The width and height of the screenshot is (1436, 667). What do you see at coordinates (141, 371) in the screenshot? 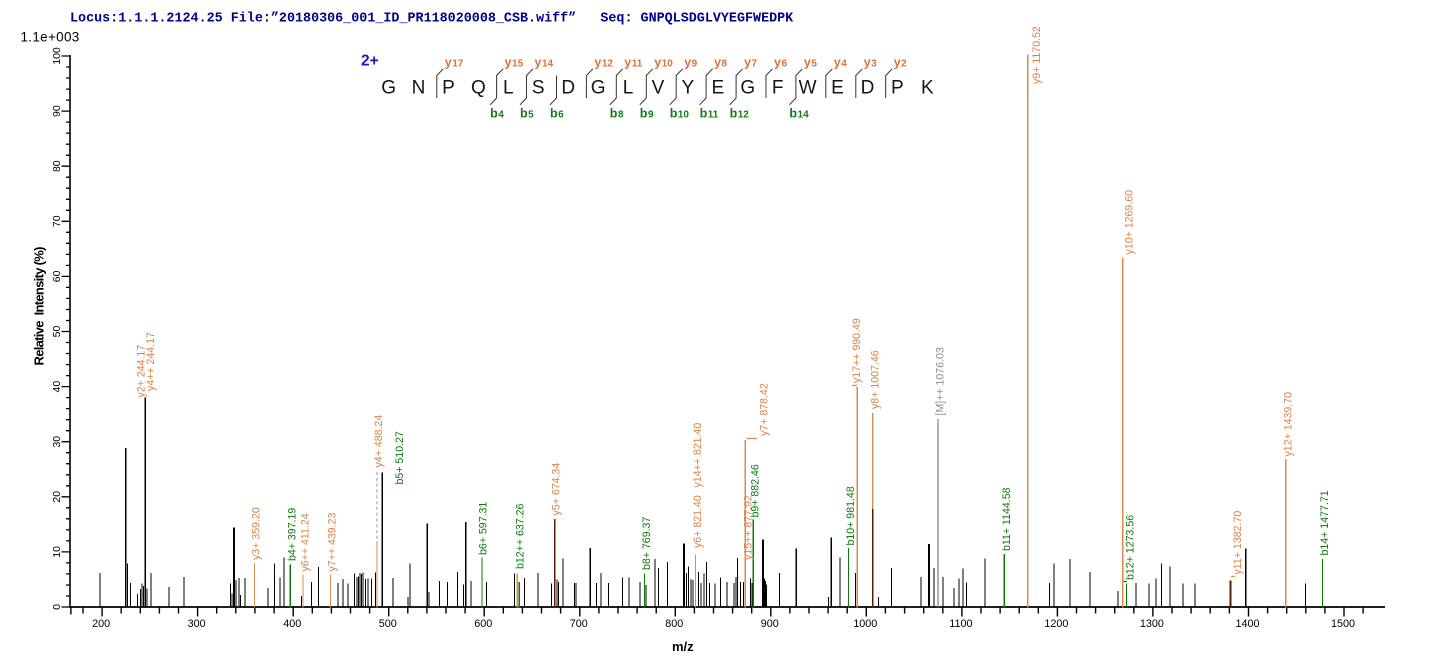
I see `svg-text: y2+ 244.17` at bounding box center [141, 371].